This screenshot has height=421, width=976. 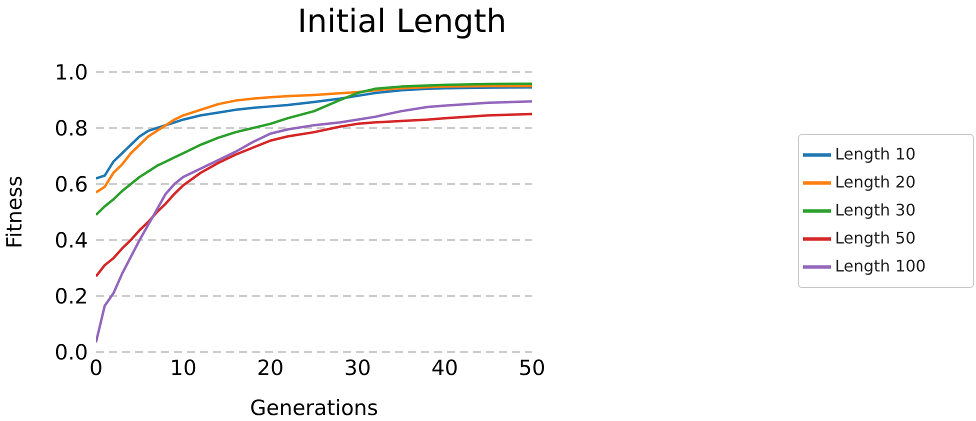 What do you see at coordinates (71, 72) in the screenshot?
I see `y-tick-label: 1.0` at bounding box center [71, 72].